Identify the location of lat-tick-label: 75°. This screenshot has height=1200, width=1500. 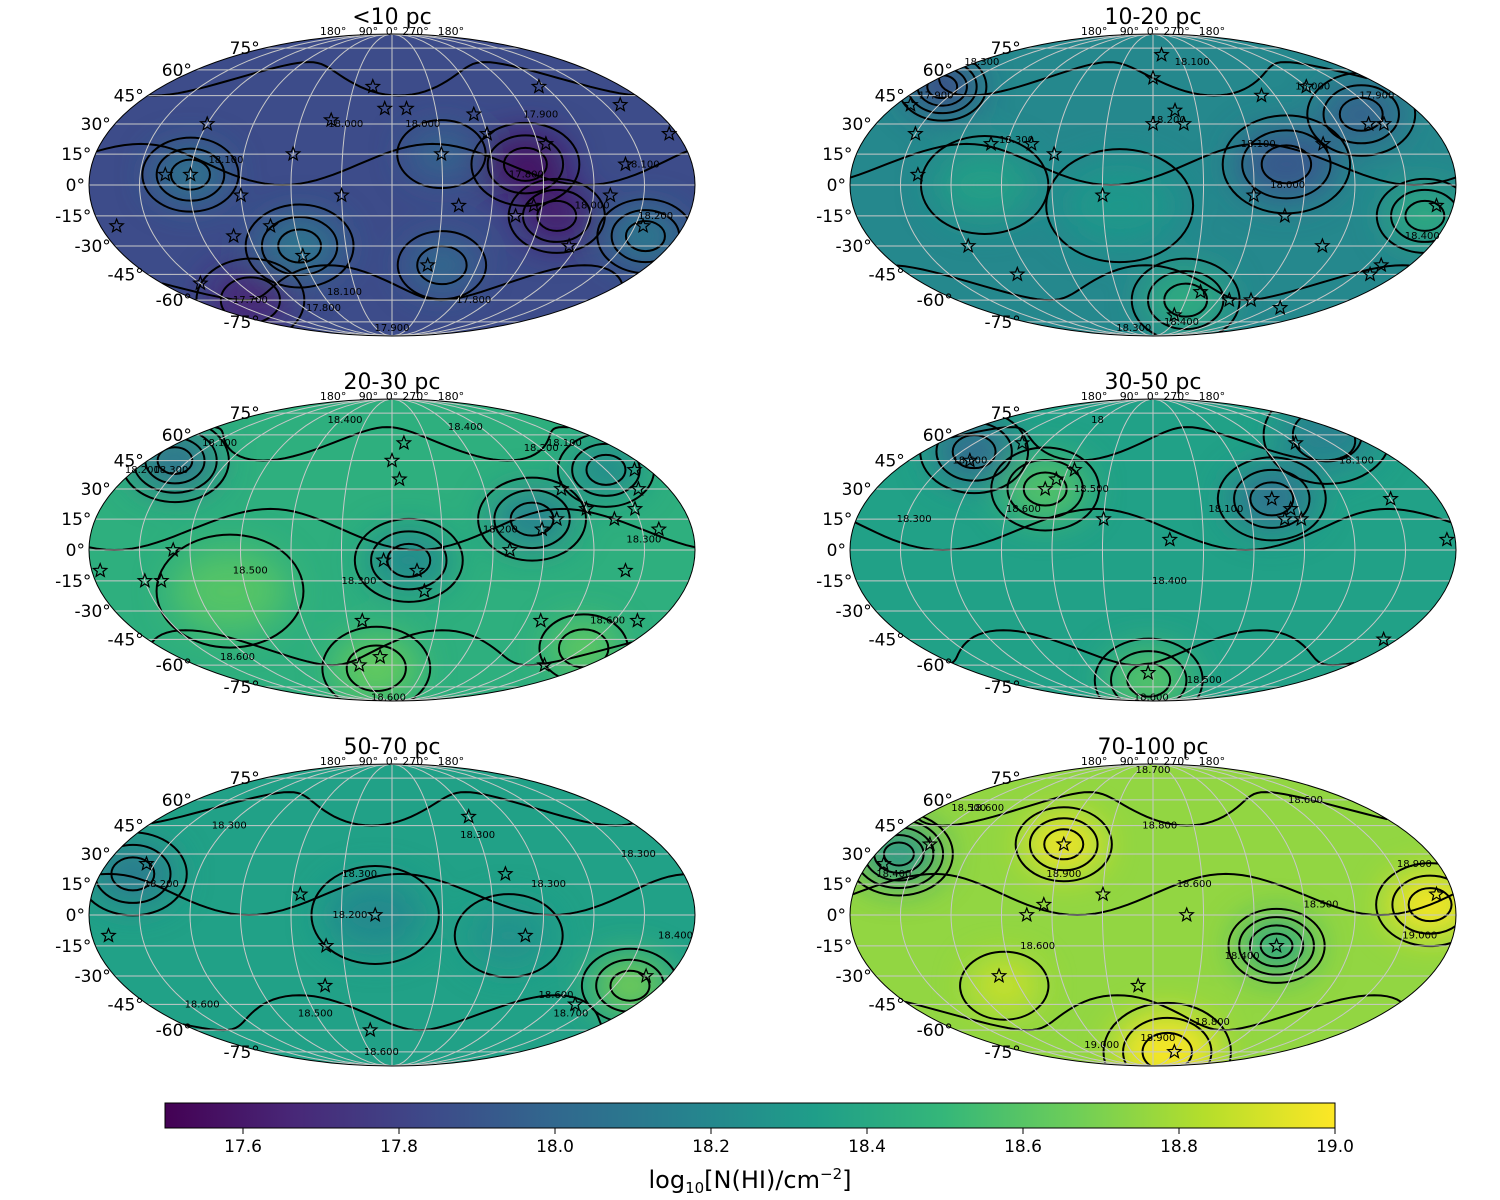
(1006, 779).